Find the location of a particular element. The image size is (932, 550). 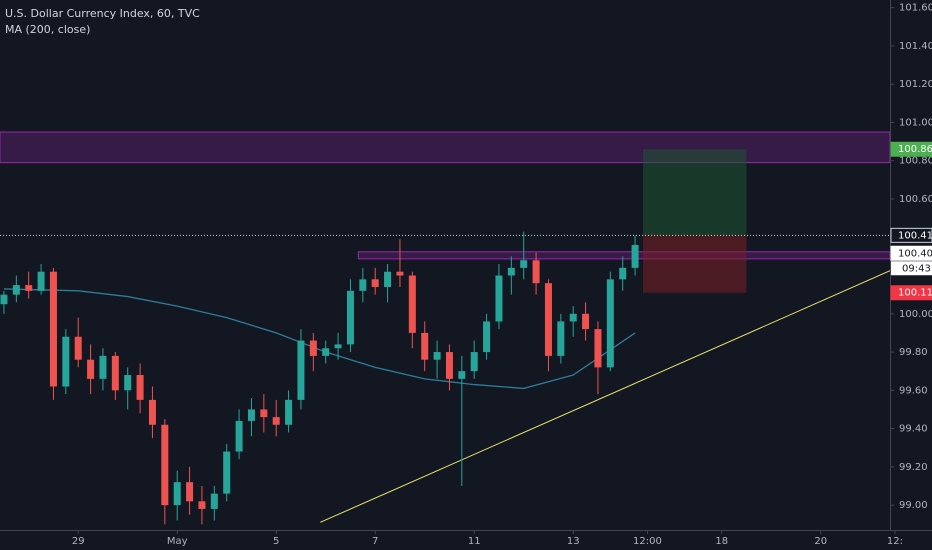

y-tick-label: 99.80 is located at coordinates (913, 352).